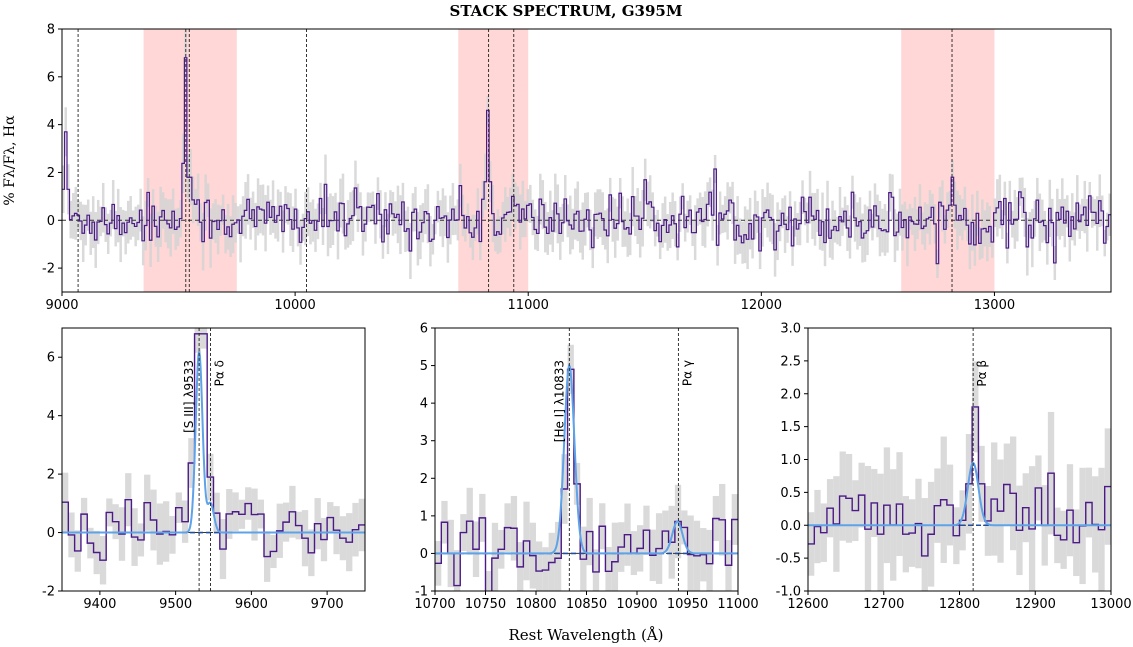 This screenshot has width=1133, height=647. What do you see at coordinates (327, 604) in the screenshot?
I see `x-tick-label: 9700` at bounding box center [327, 604].